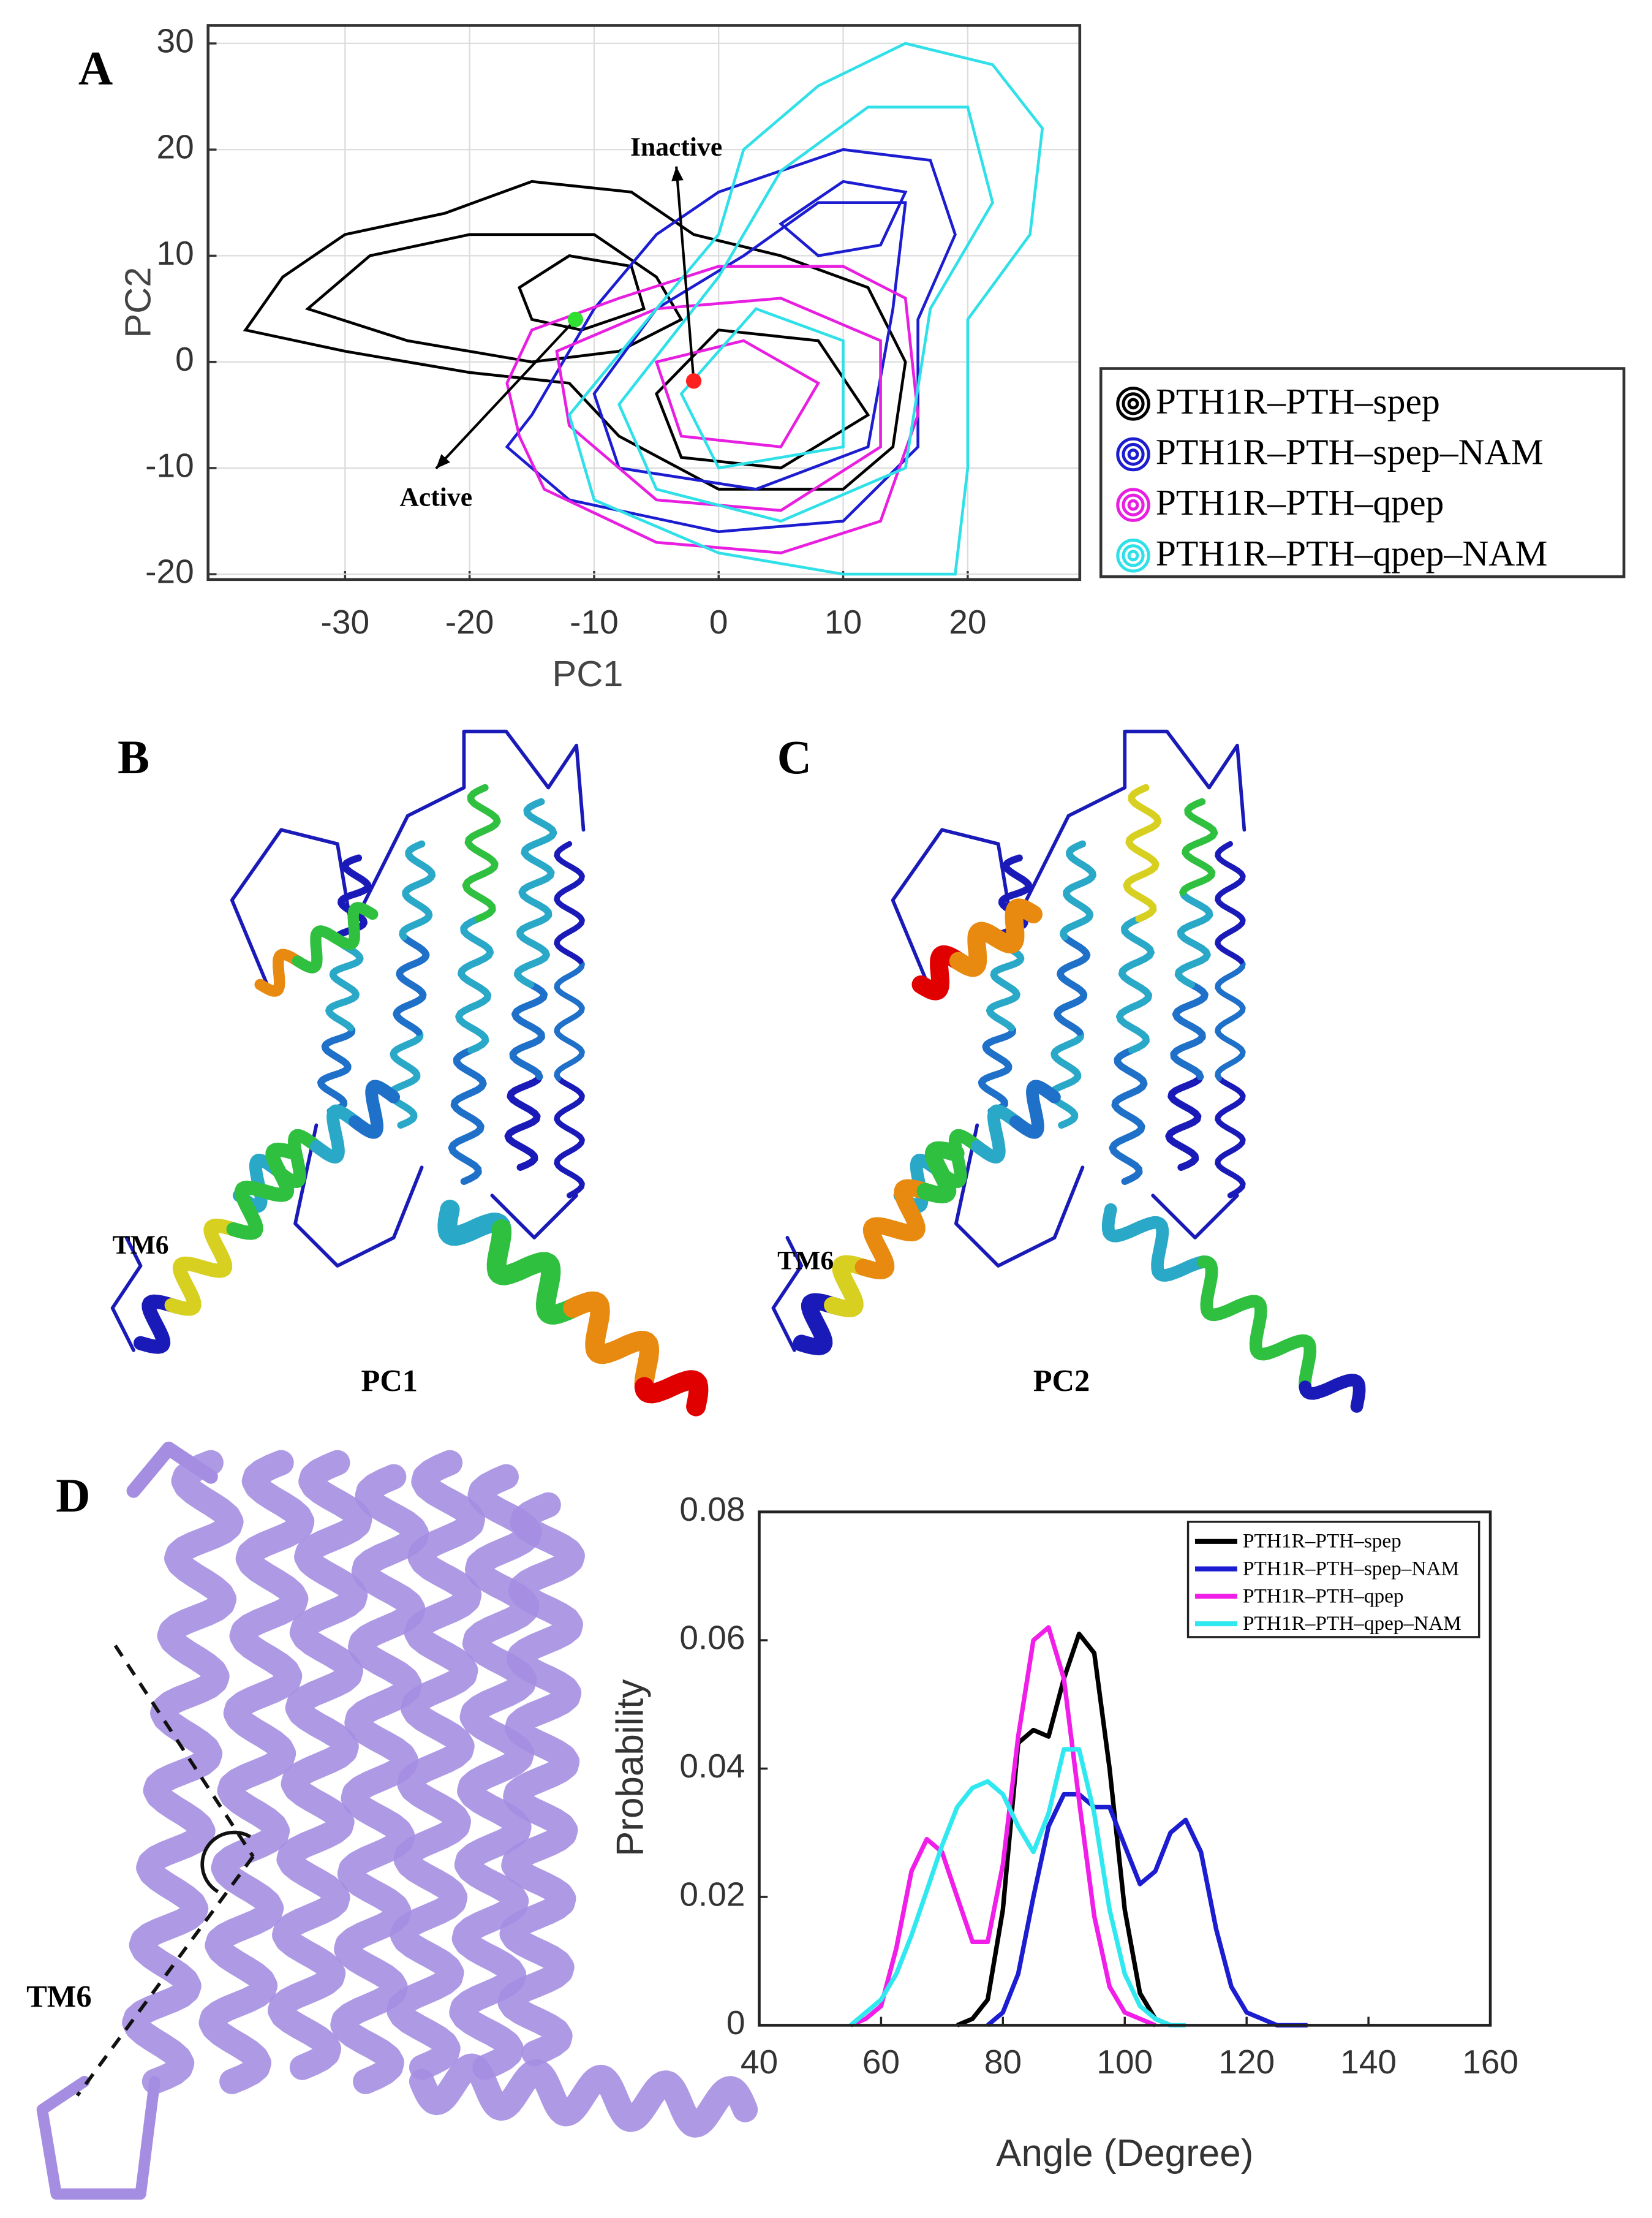 The height and width of the screenshot is (2218, 1652). I want to click on panel-label: A, so click(95, 67).